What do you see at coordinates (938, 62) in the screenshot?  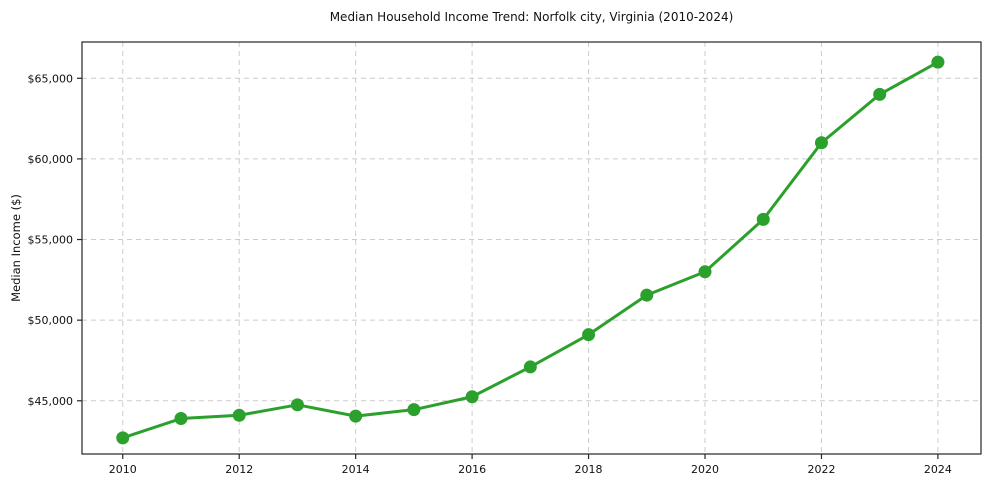 I see `data-point-2024` at bounding box center [938, 62].